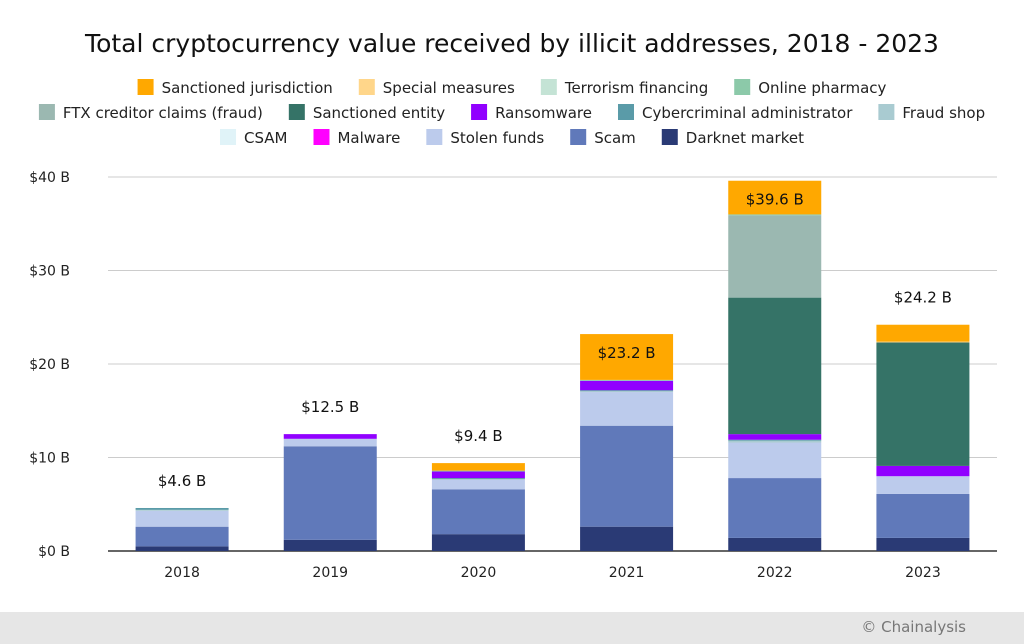 The image size is (1024, 644). What do you see at coordinates (913, 627) in the screenshot?
I see `copyright-credit: © Chainalysis` at bounding box center [913, 627].